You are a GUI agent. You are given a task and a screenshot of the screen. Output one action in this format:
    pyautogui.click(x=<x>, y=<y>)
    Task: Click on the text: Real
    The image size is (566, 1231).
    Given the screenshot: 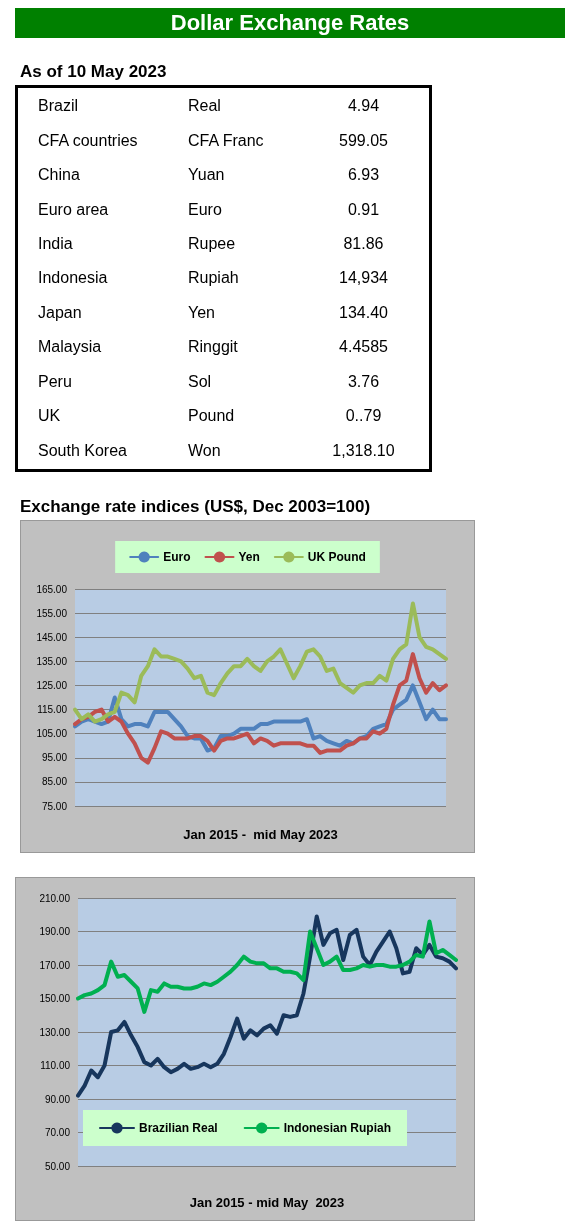 What is the action you would take?
    pyautogui.click(x=204, y=105)
    